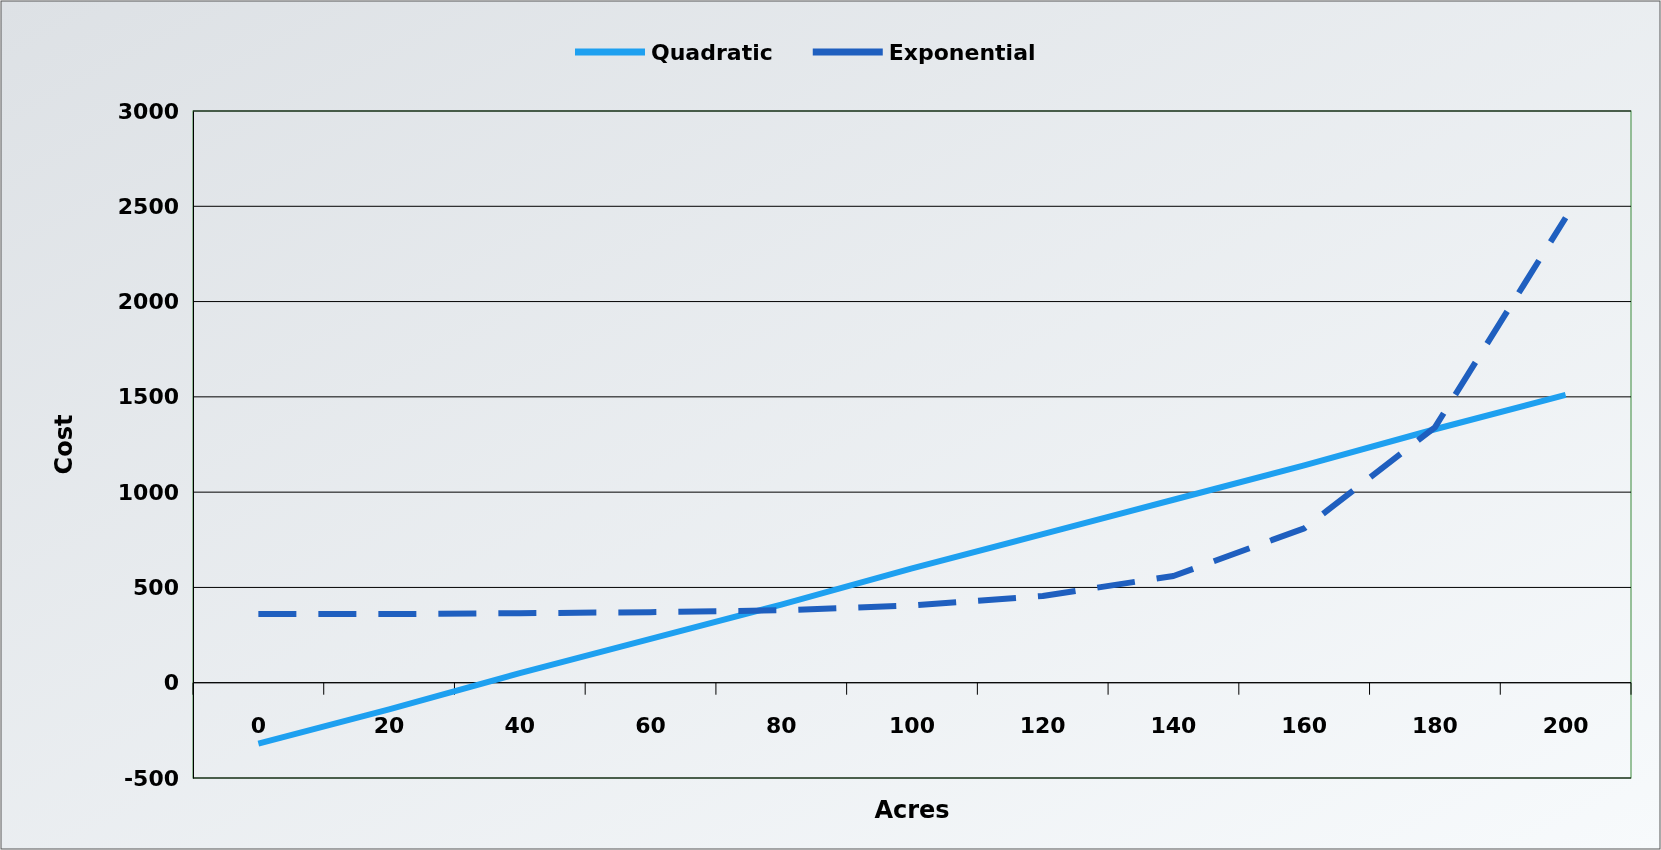 This screenshot has height=850, width=1661. What do you see at coordinates (781, 725) in the screenshot?
I see `x-tick-label: 80` at bounding box center [781, 725].